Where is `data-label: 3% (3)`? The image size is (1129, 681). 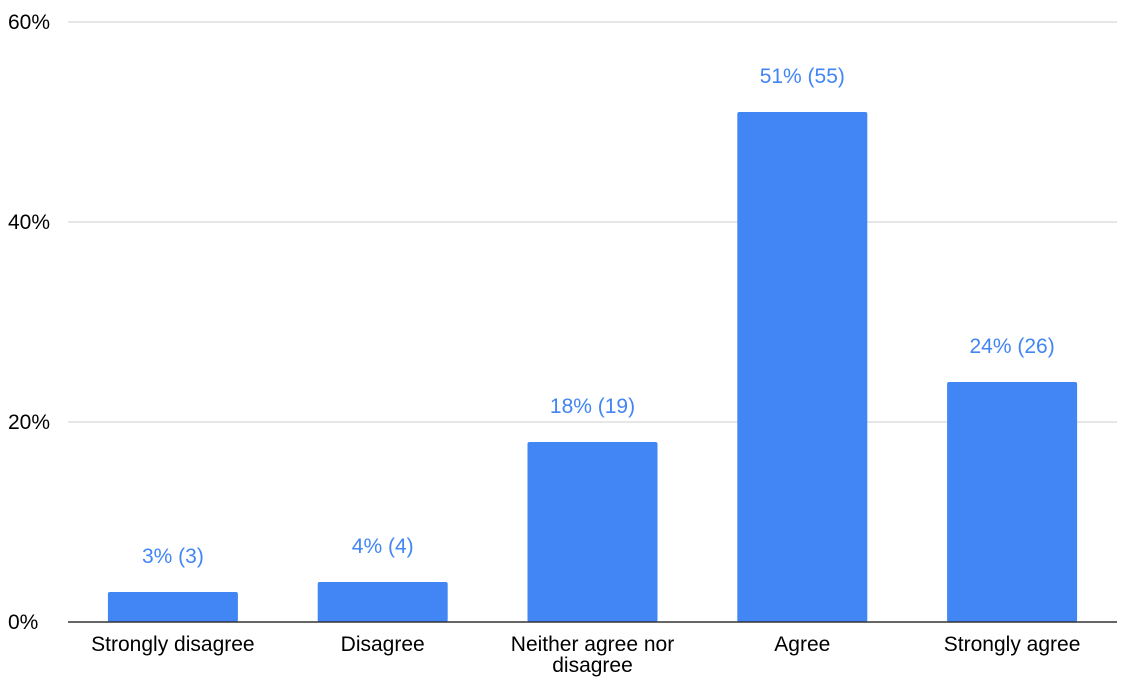
data-label: 3% (3) is located at coordinates (173, 556).